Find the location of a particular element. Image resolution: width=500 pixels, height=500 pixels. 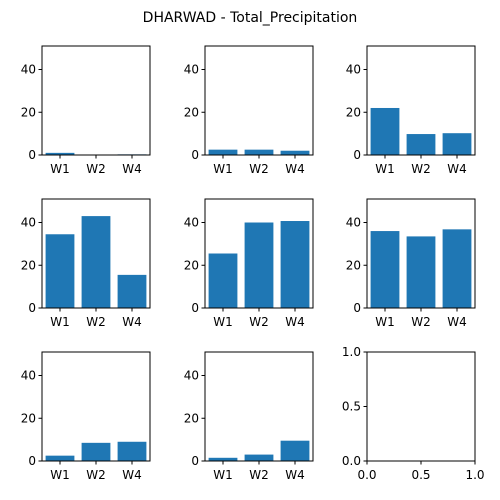

x-tick-label: 1.0 is located at coordinates (474, 475).